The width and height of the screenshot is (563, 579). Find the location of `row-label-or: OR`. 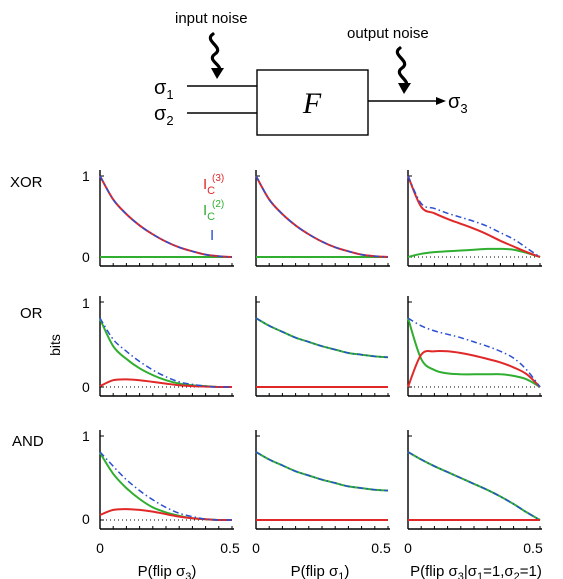

row-label-or: OR is located at coordinates (31, 313).